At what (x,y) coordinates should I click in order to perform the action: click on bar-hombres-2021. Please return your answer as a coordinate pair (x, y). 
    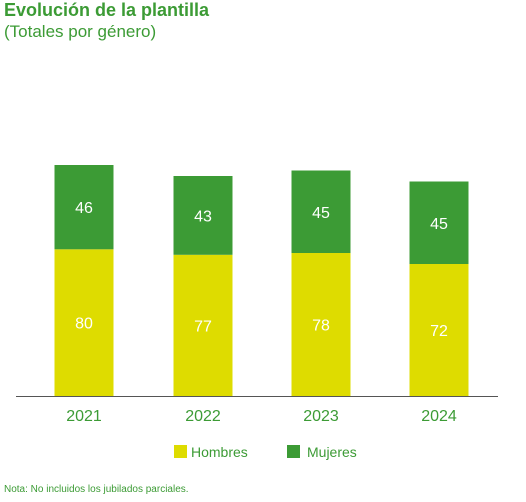
    Looking at the image, I should click on (84, 322).